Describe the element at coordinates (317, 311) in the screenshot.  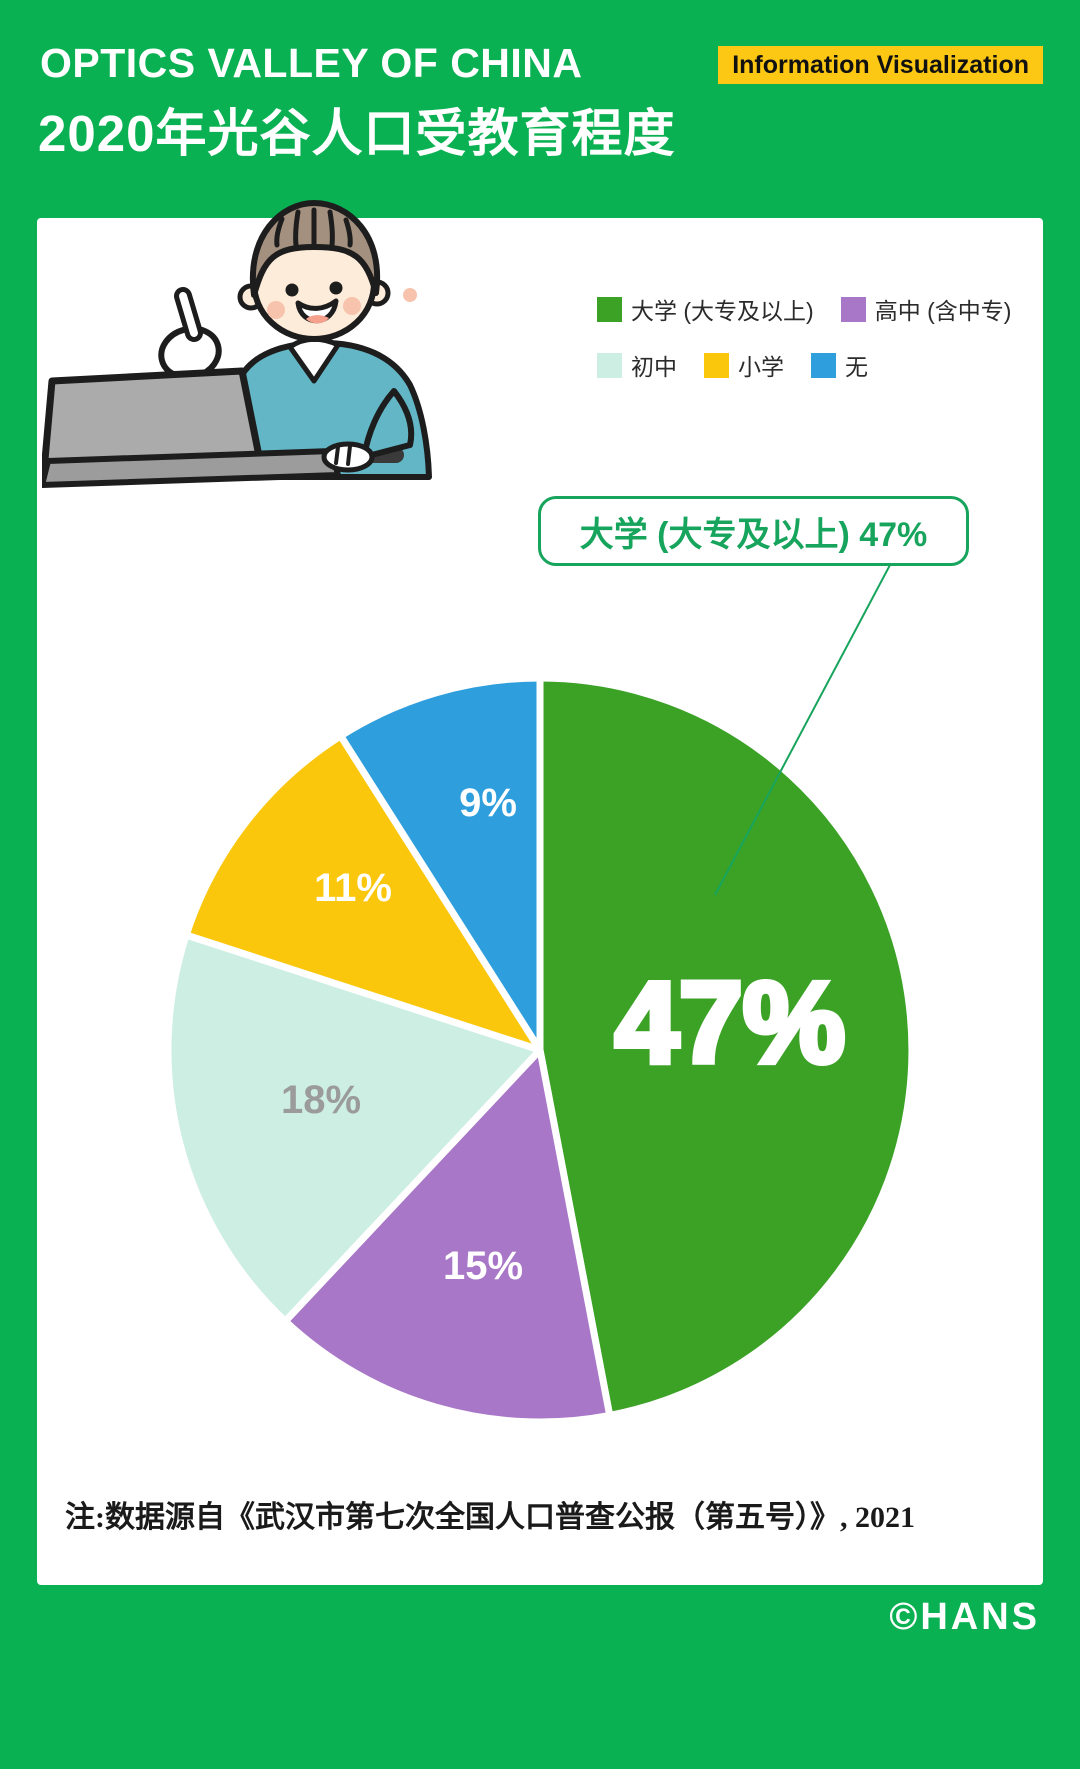
I see `mouth` at that location.